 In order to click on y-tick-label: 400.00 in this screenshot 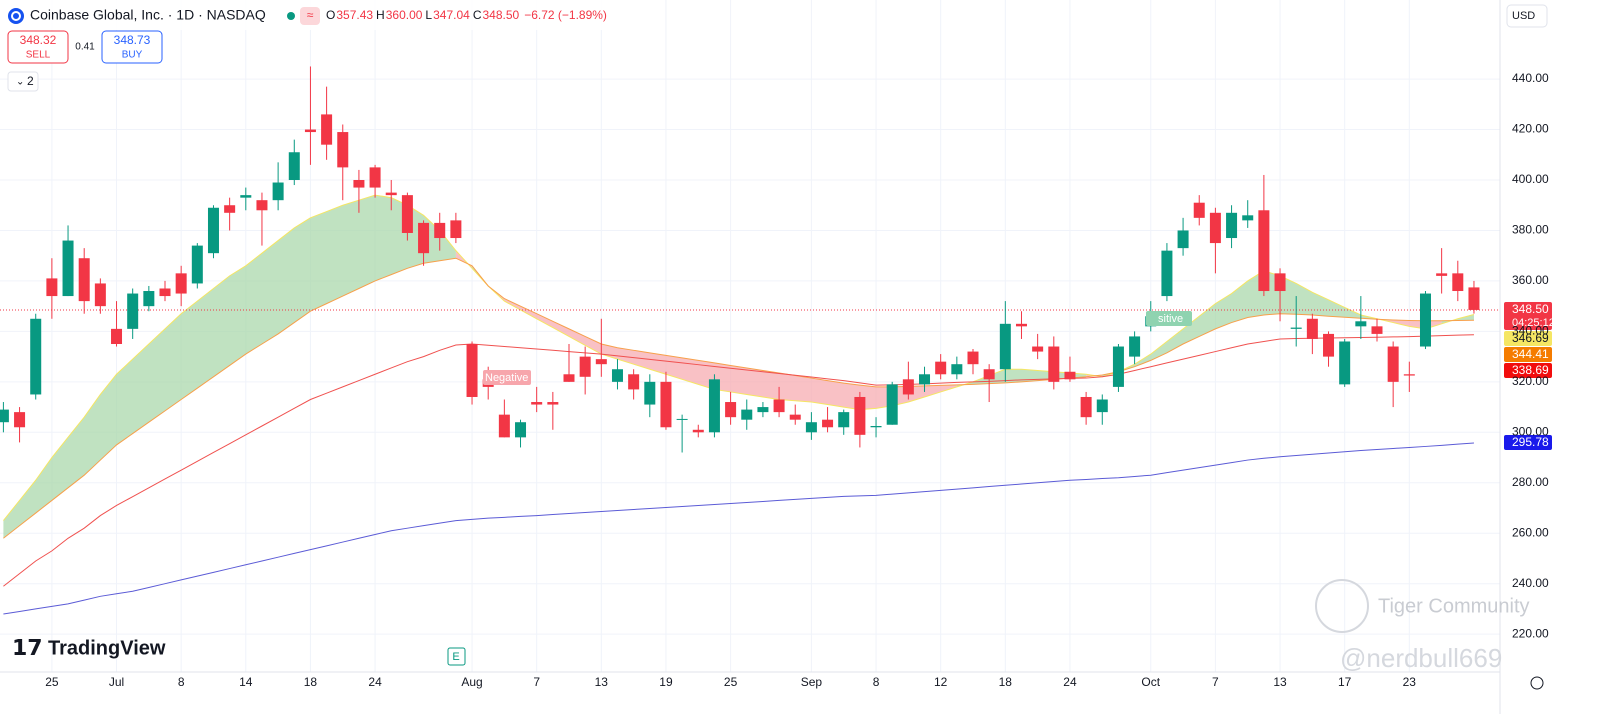, I will do `click(1530, 179)`.